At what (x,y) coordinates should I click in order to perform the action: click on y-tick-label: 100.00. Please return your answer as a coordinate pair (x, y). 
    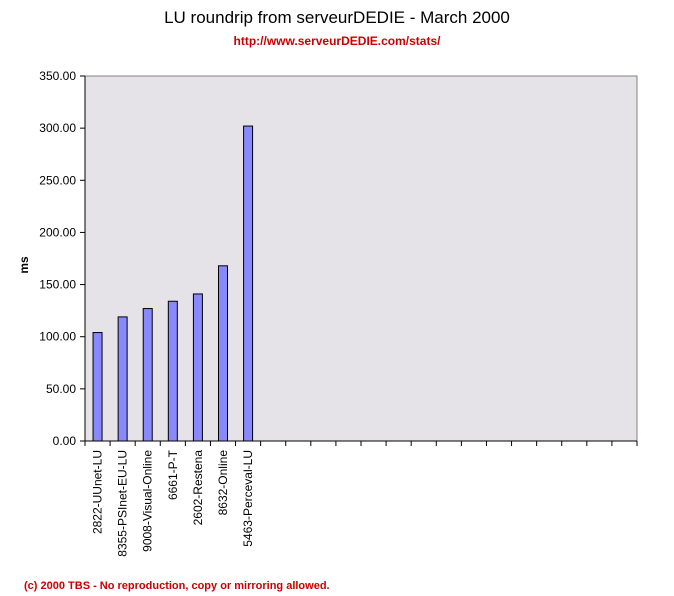
    Looking at the image, I should click on (57, 337).